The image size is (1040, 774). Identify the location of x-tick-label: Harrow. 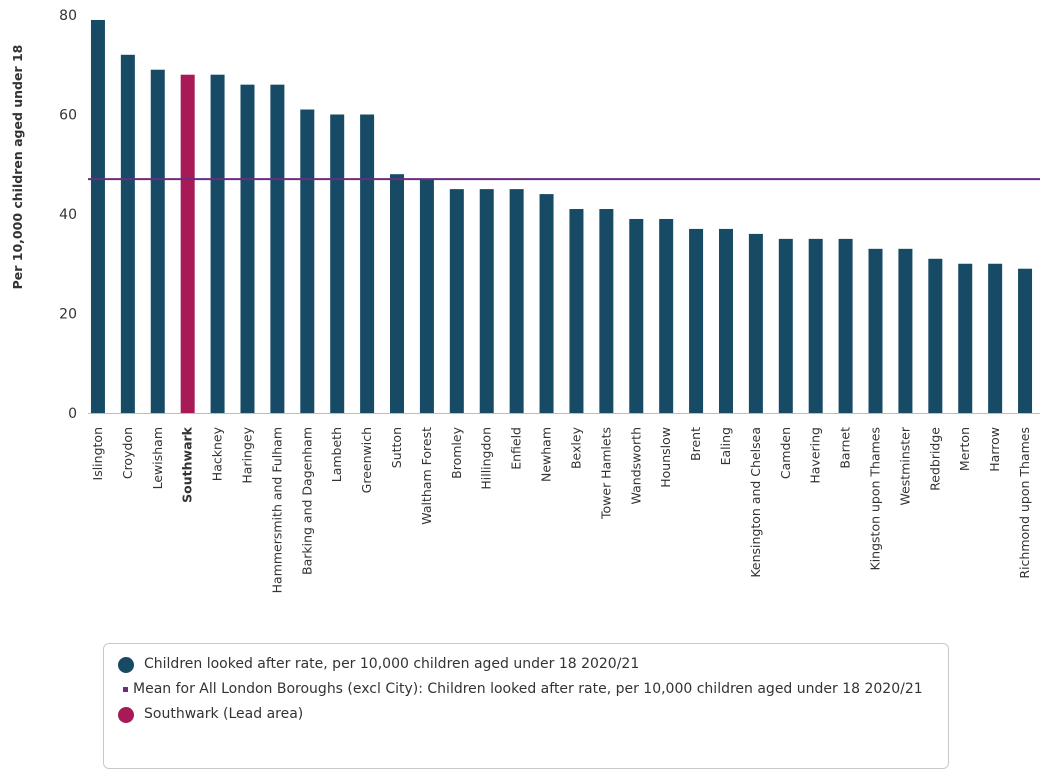
(994, 449).